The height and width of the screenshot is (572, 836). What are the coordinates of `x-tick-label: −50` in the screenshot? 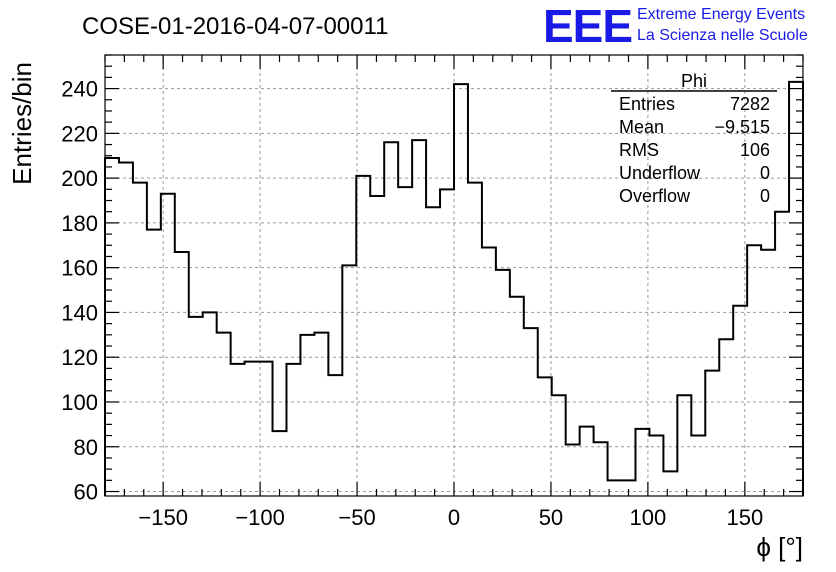 It's located at (356, 517).